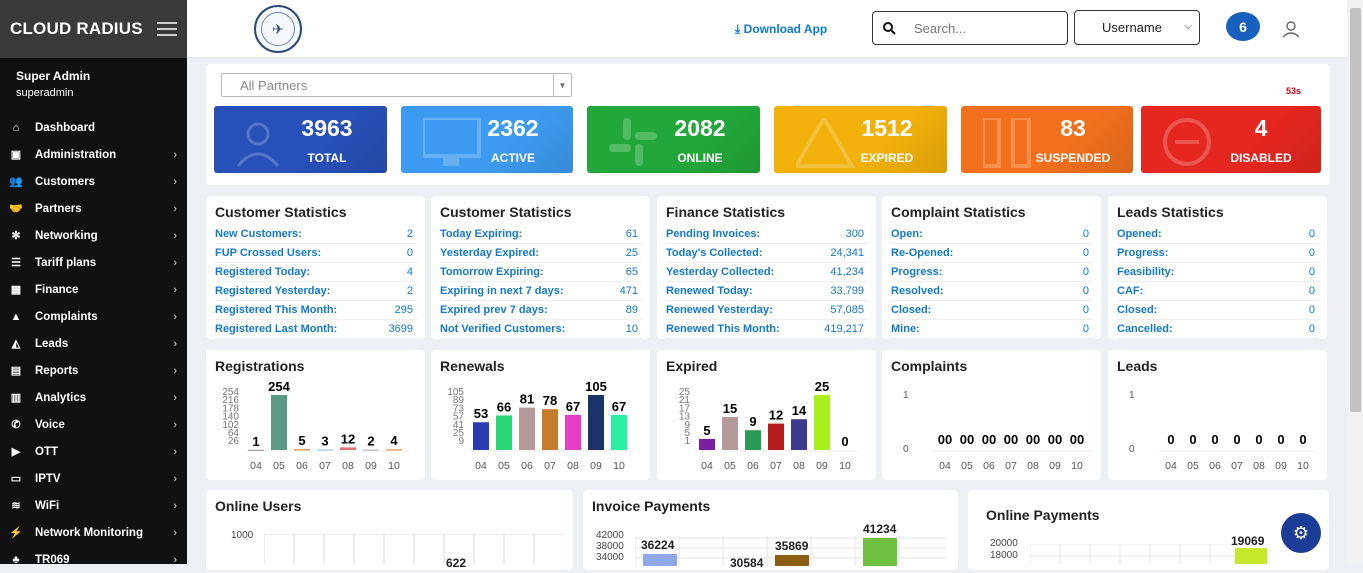 The image size is (1363, 573). I want to click on kpi-card-expired: 1512 EXPIRED, so click(860, 139).